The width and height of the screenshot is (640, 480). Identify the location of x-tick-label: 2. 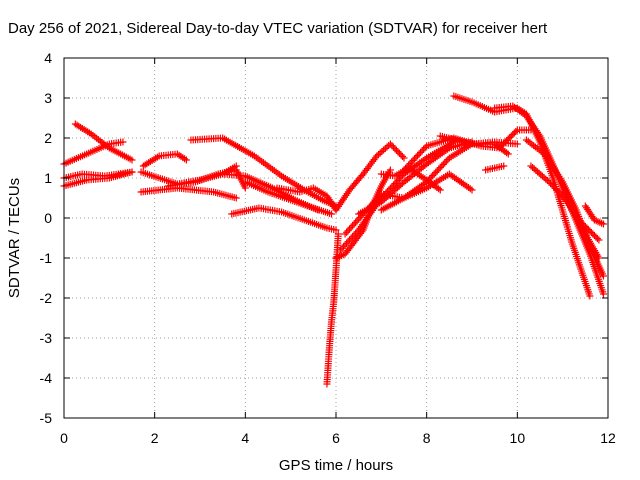
(155, 438).